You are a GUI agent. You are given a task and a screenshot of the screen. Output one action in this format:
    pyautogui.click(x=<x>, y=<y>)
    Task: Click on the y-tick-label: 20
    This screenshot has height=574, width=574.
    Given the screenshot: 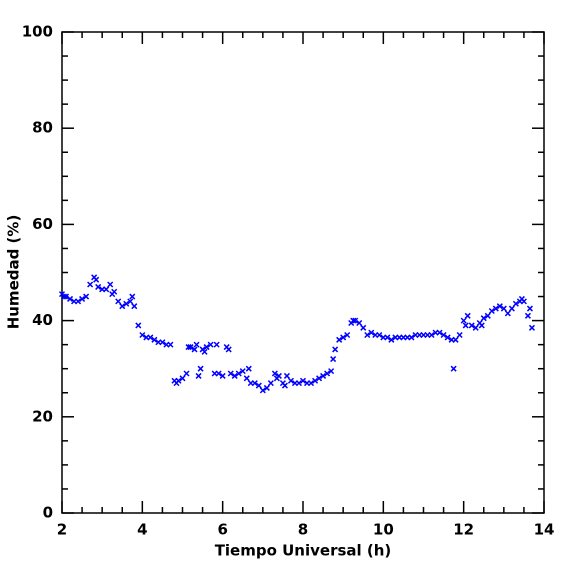 What is the action you would take?
    pyautogui.click(x=42, y=416)
    